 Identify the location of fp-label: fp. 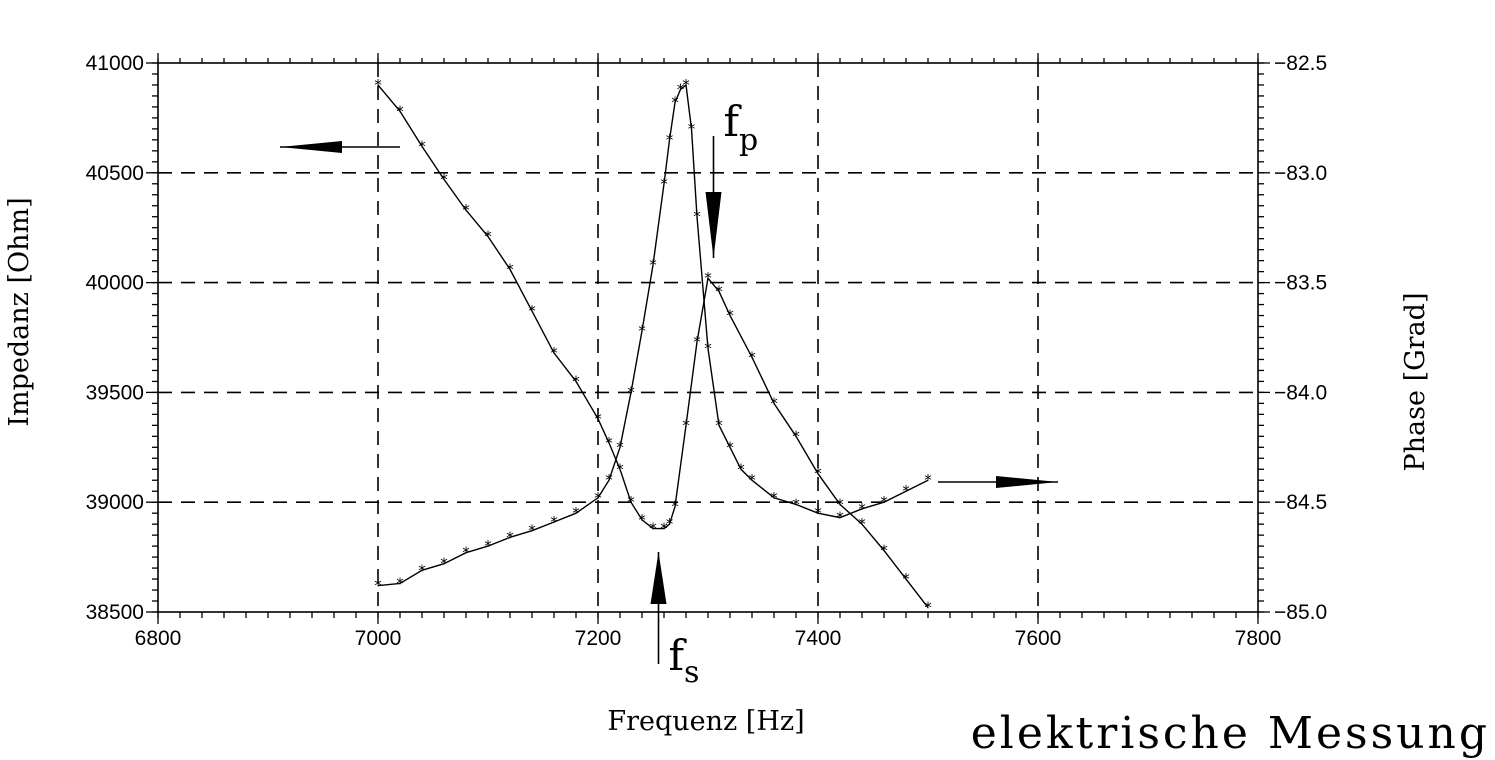
(741, 127).